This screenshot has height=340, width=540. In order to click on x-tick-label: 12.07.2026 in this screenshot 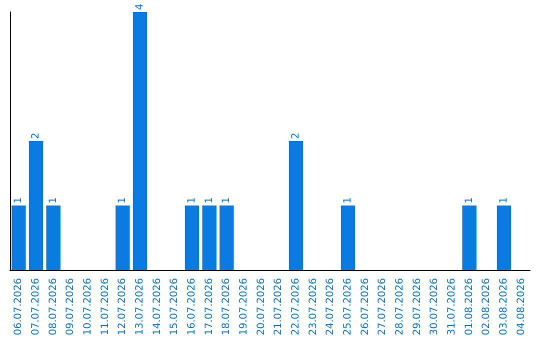, I will do `click(122, 307)`.